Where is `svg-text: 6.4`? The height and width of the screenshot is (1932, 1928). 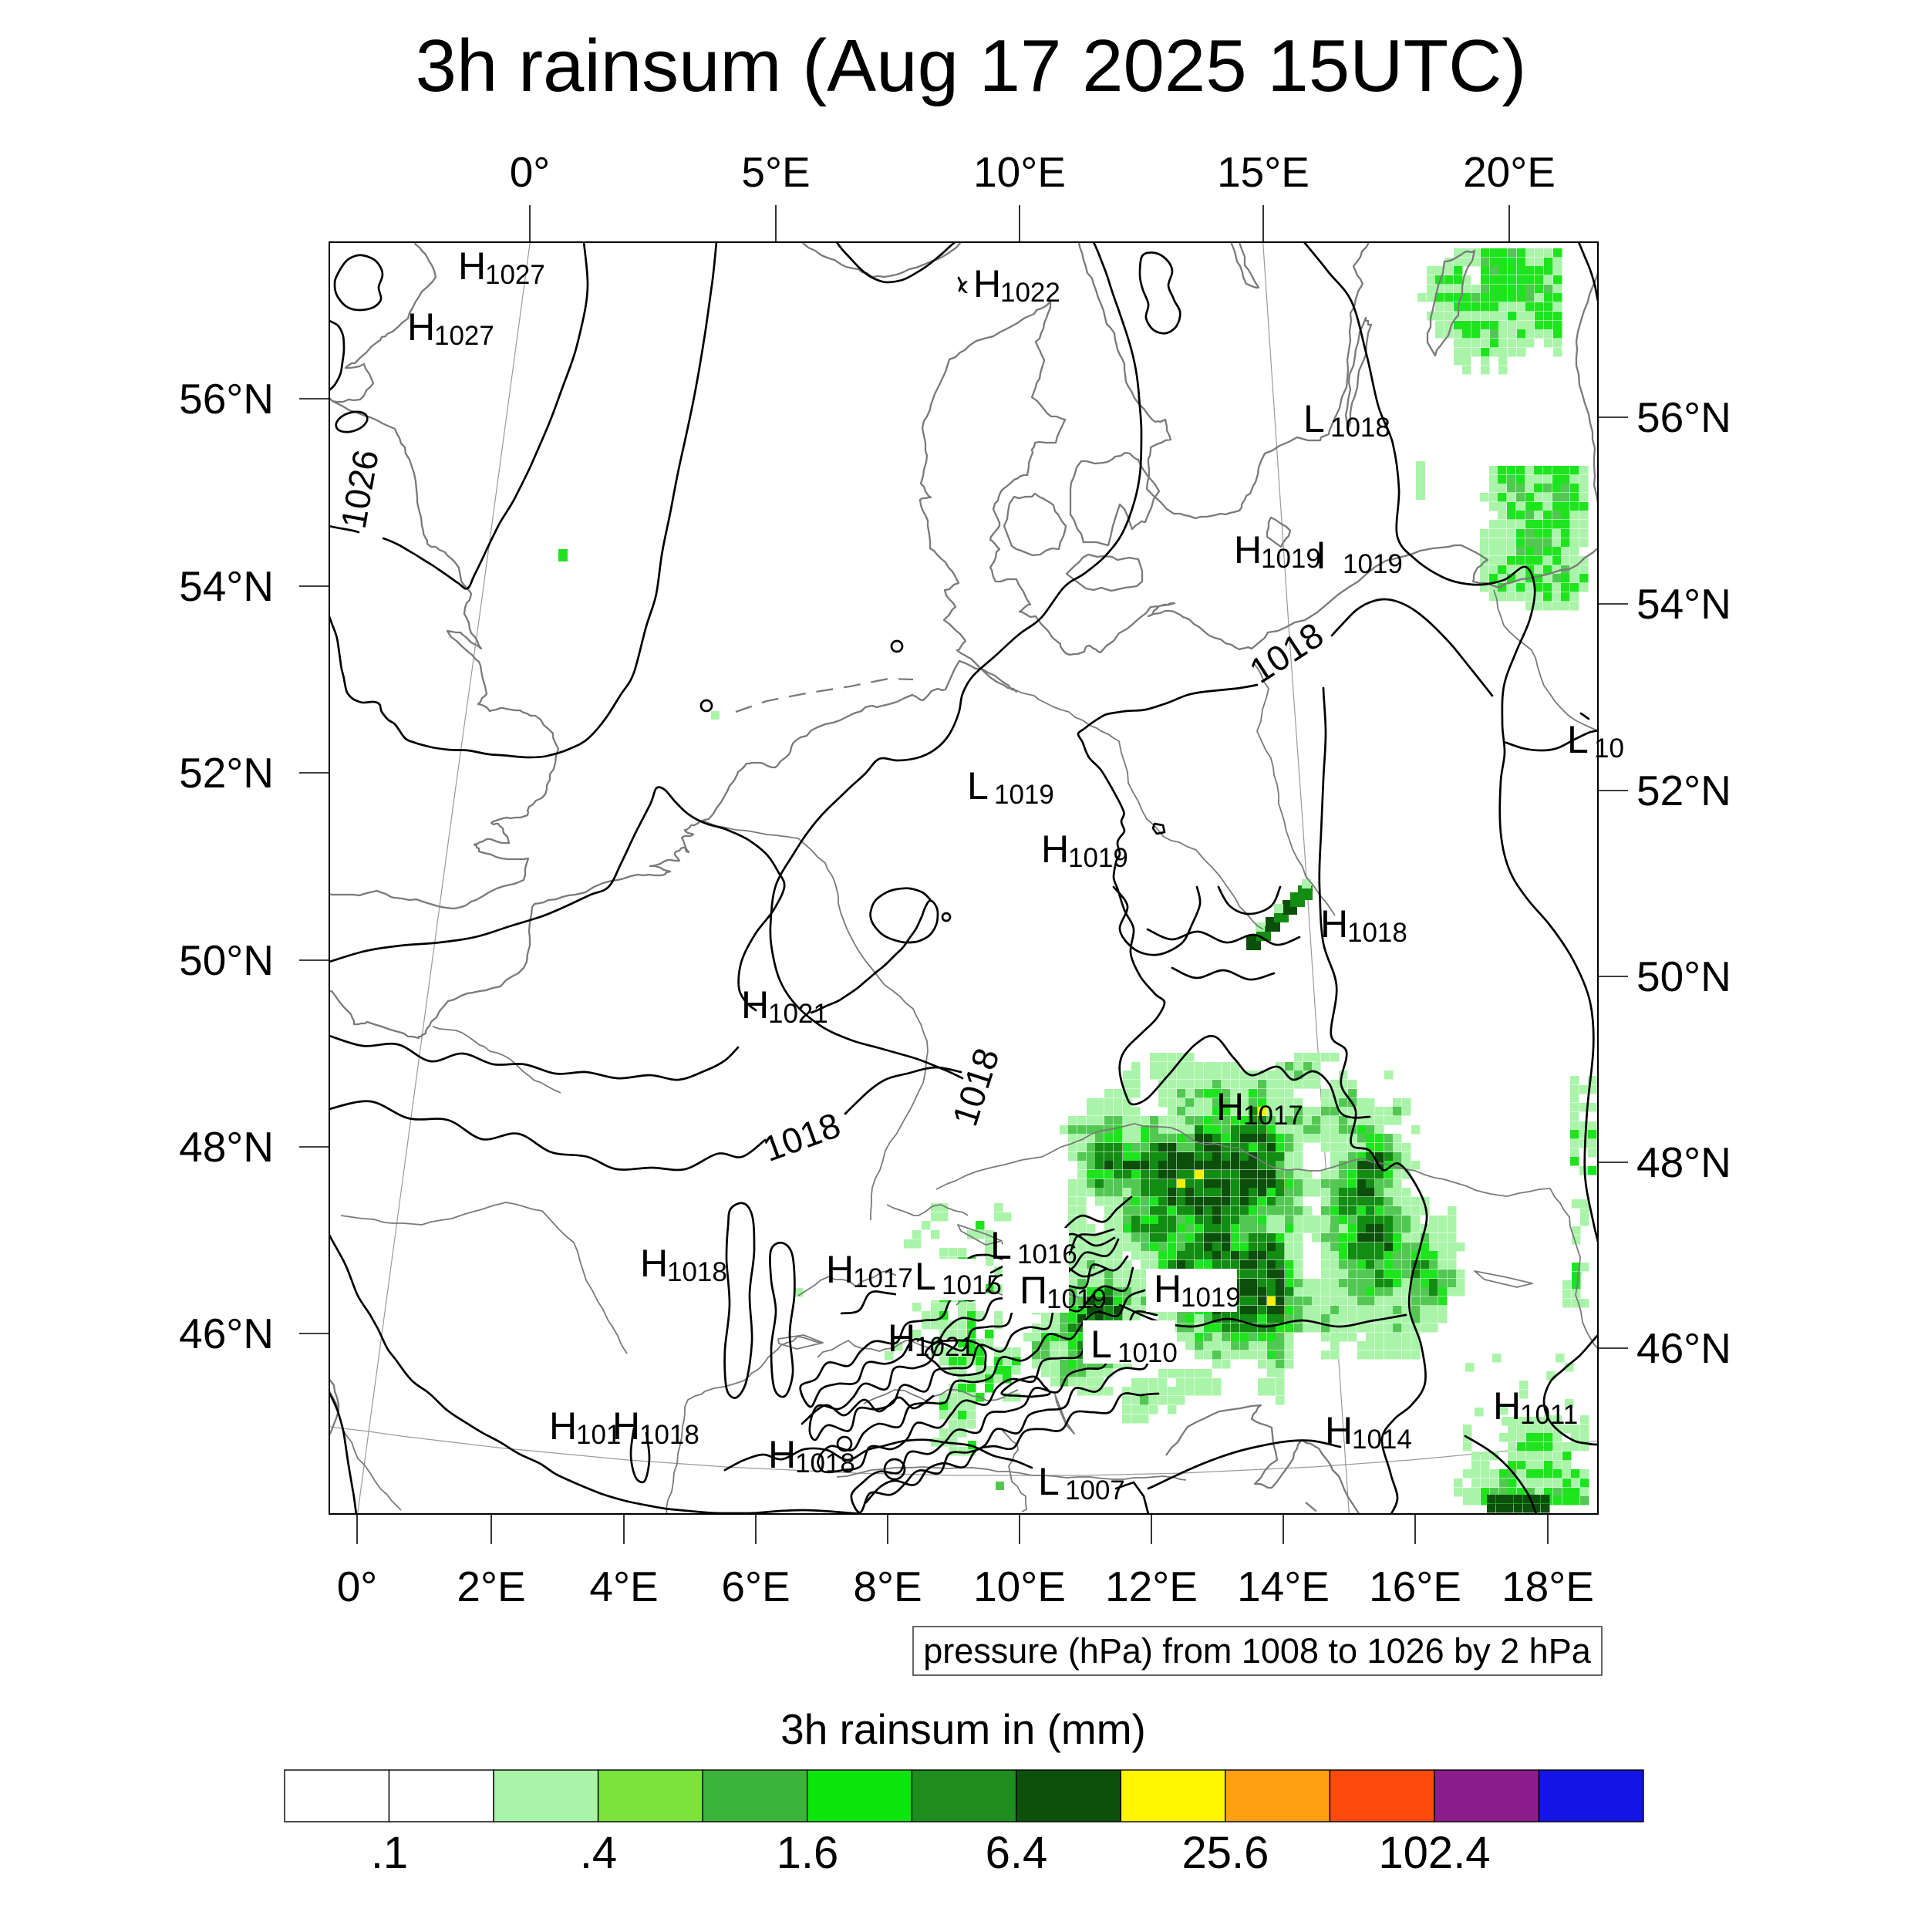
svg-text: 6.4 is located at coordinates (1017, 1853).